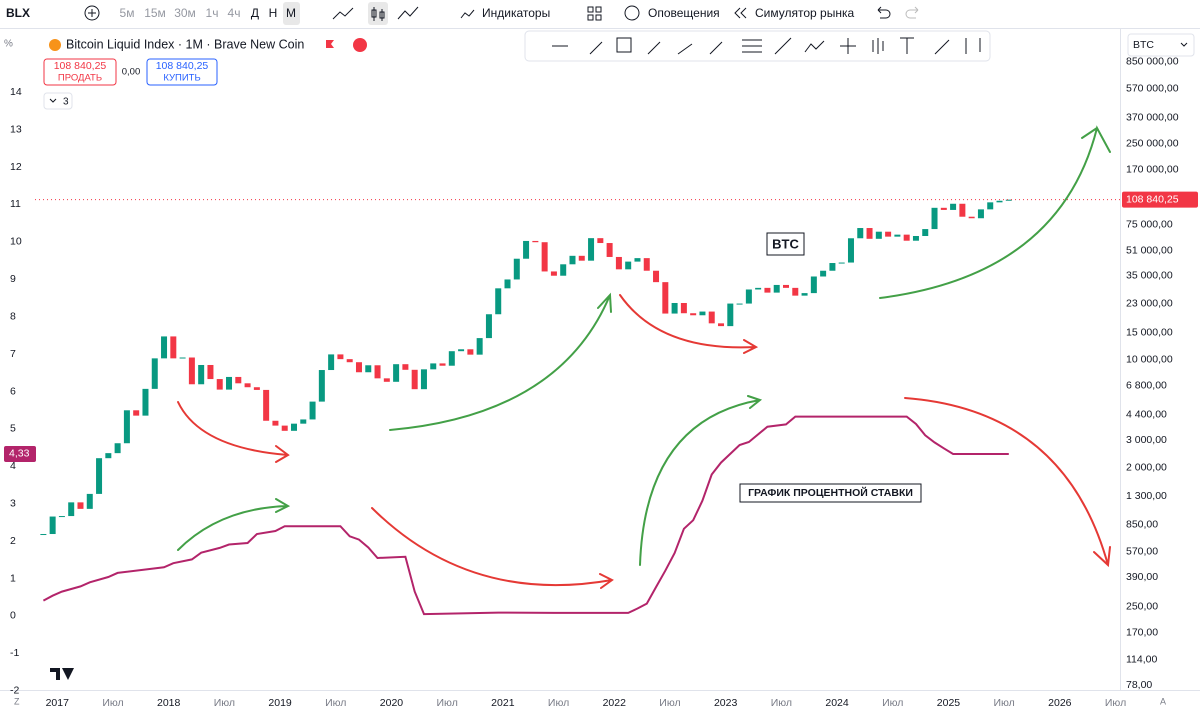 The image size is (1200, 717). Describe the element at coordinates (273, 13) in the screenshot. I see `interval-button: Н` at that location.